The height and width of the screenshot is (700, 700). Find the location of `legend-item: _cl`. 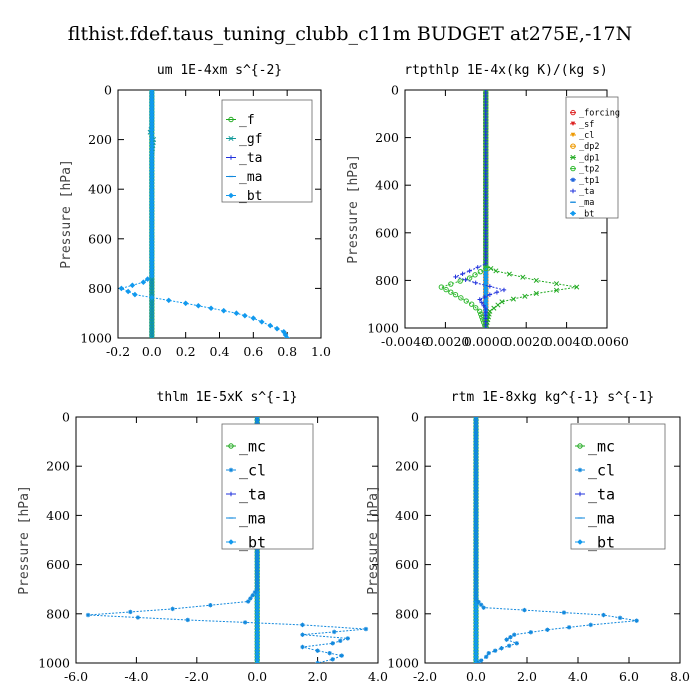

legend-item: _cl is located at coordinates (246, 470).